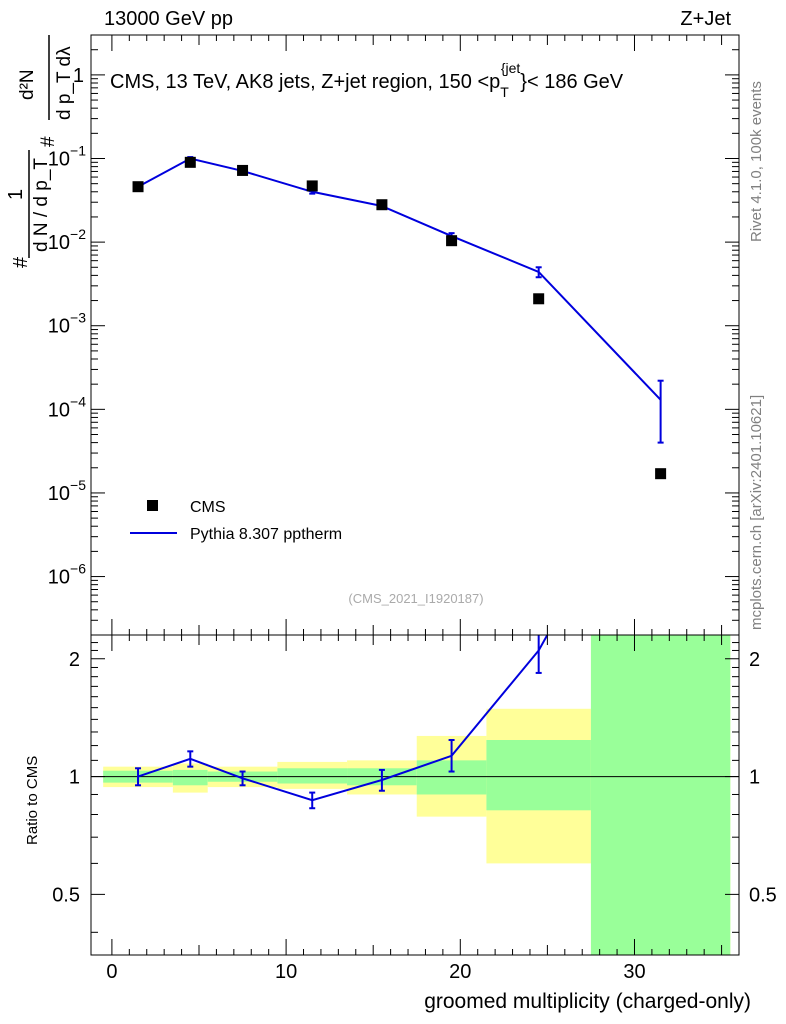 This screenshot has height=1024, width=786. I want to click on ratio-y-tick-label-right: 2, so click(754, 660).